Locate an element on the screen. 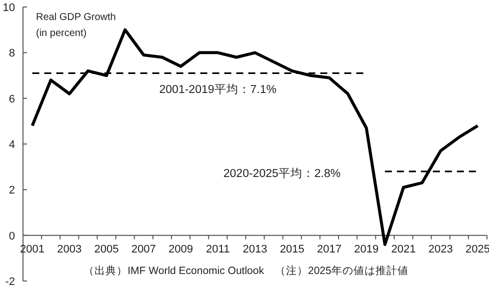  y-tick-label: 10 is located at coordinates (8, 8).